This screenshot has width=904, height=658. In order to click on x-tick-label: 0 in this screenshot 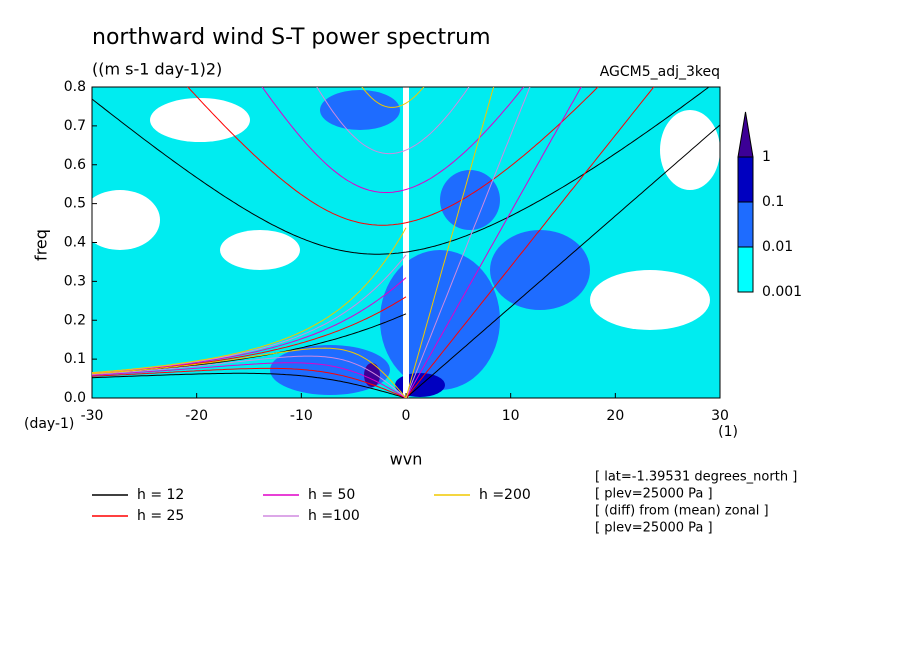, I will do `click(406, 416)`.